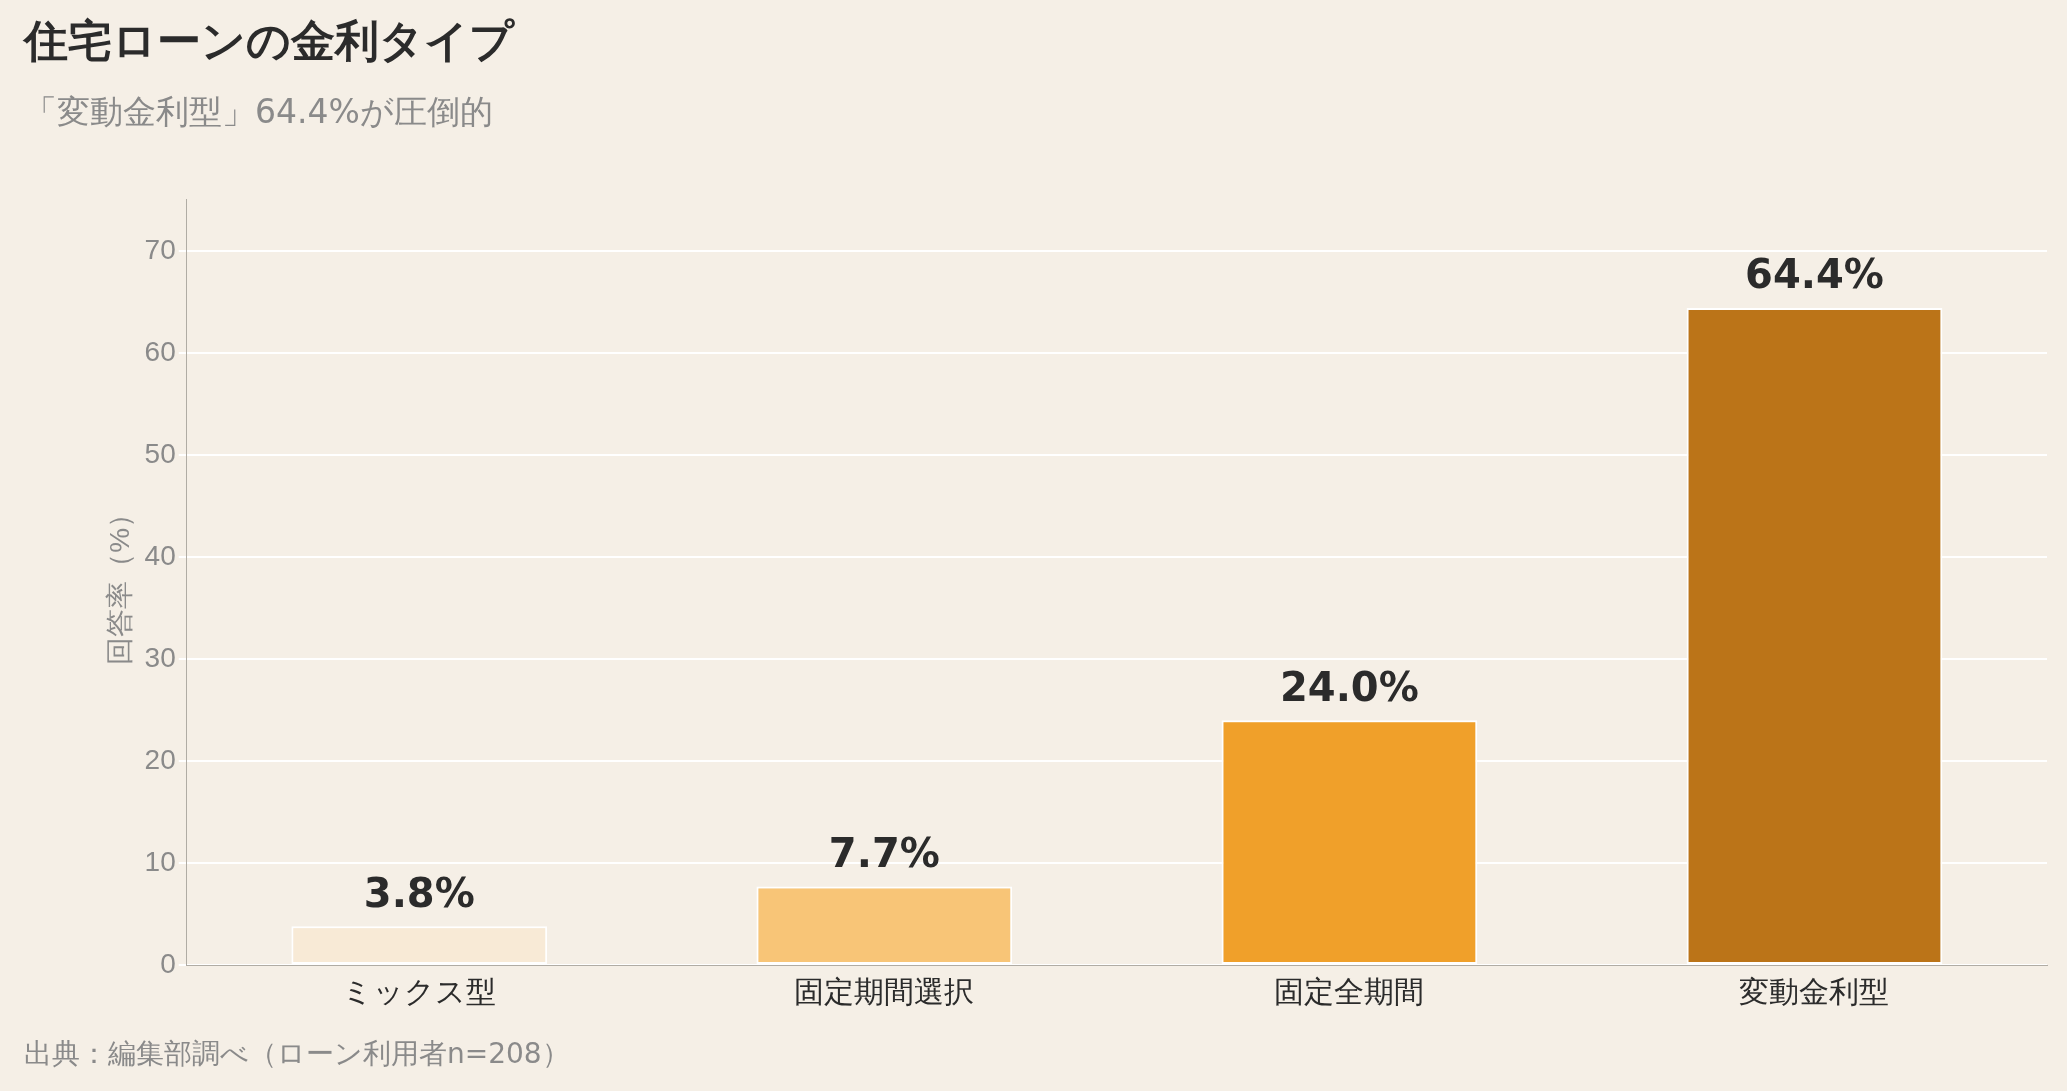 This screenshot has height=1091, width=2067. Describe the element at coordinates (119, 582) in the screenshot. I see `y-axis-title: 回答率（%）` at that location.